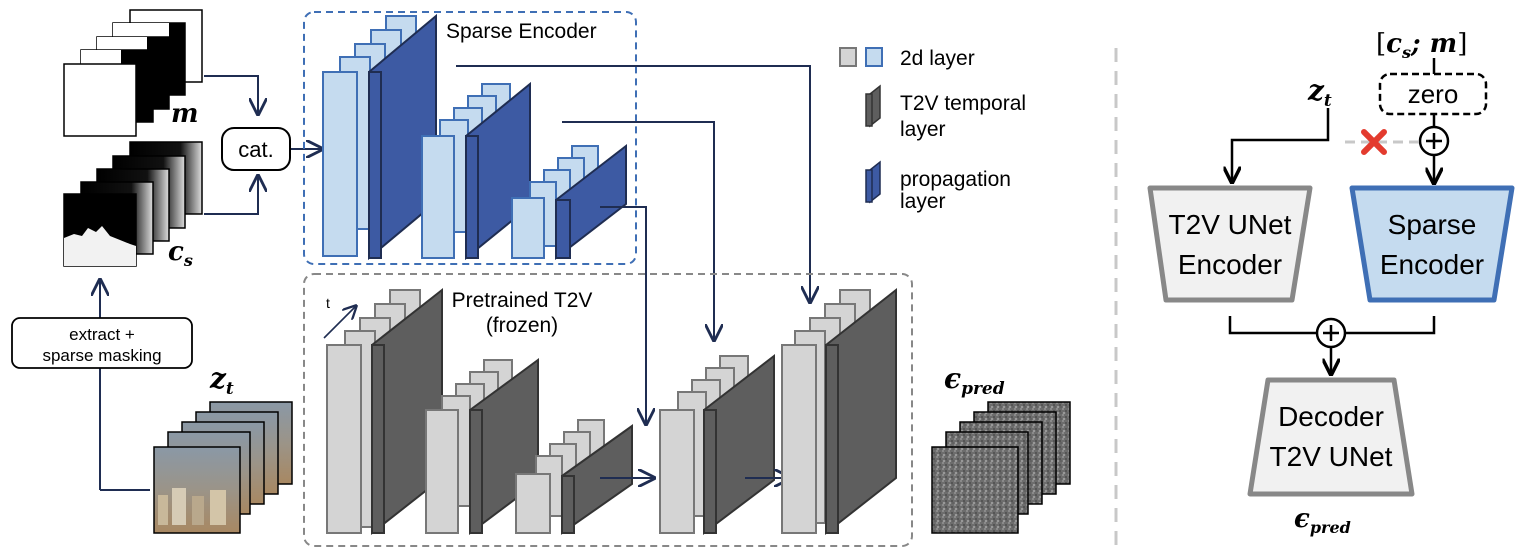 This screenshot has height=554, width=1527. Describe the element at coordinates (223, 467) in the screenshot. I see `zt-video-stack` at that location.